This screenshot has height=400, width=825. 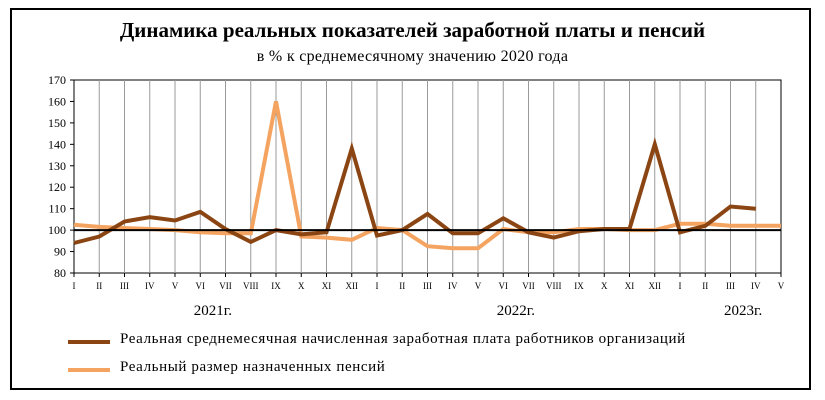 I want to click on y-tick-label: 170, so click(x=57, y=80).